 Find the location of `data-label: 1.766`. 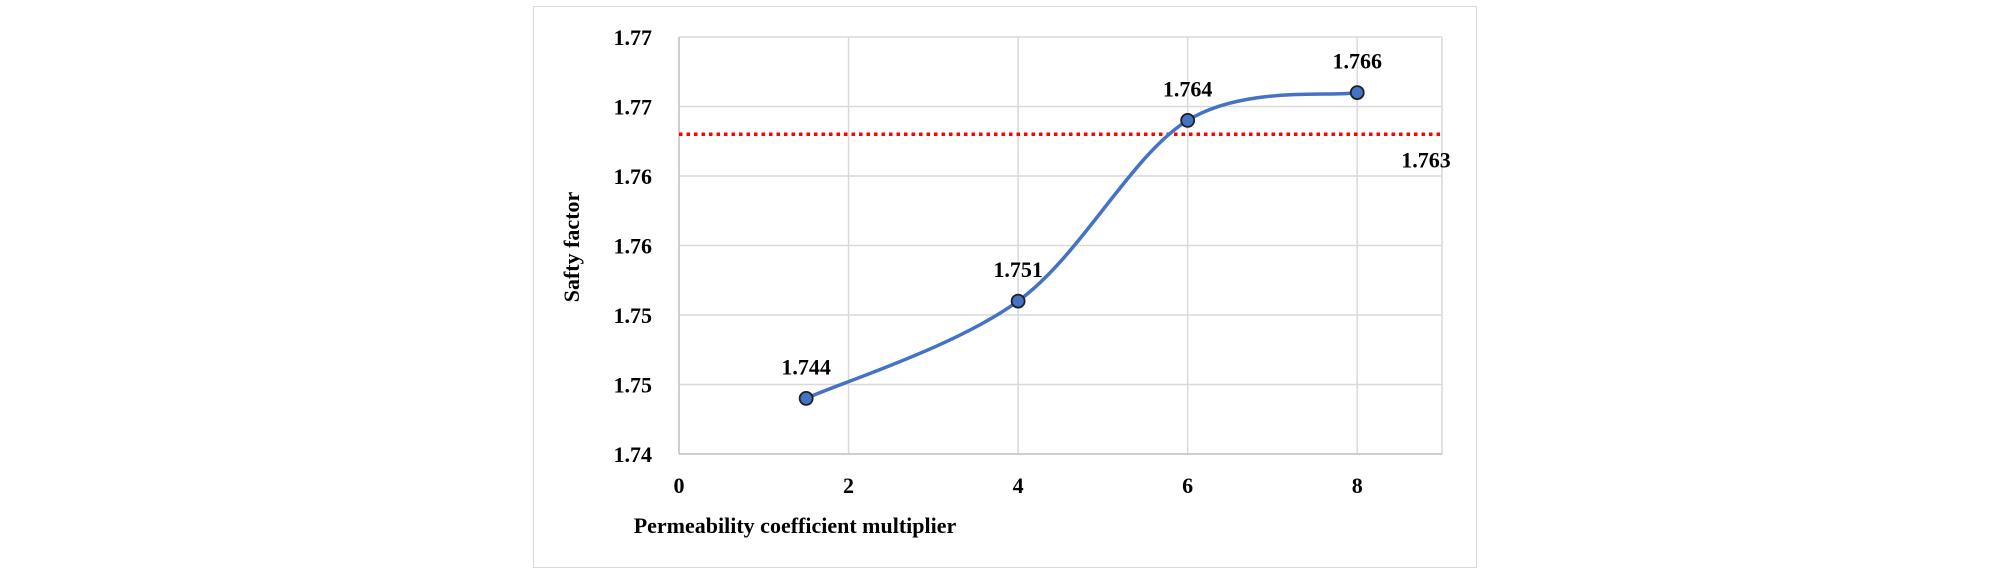

data-label: 1.766 is located at coordinates (1357, 61).